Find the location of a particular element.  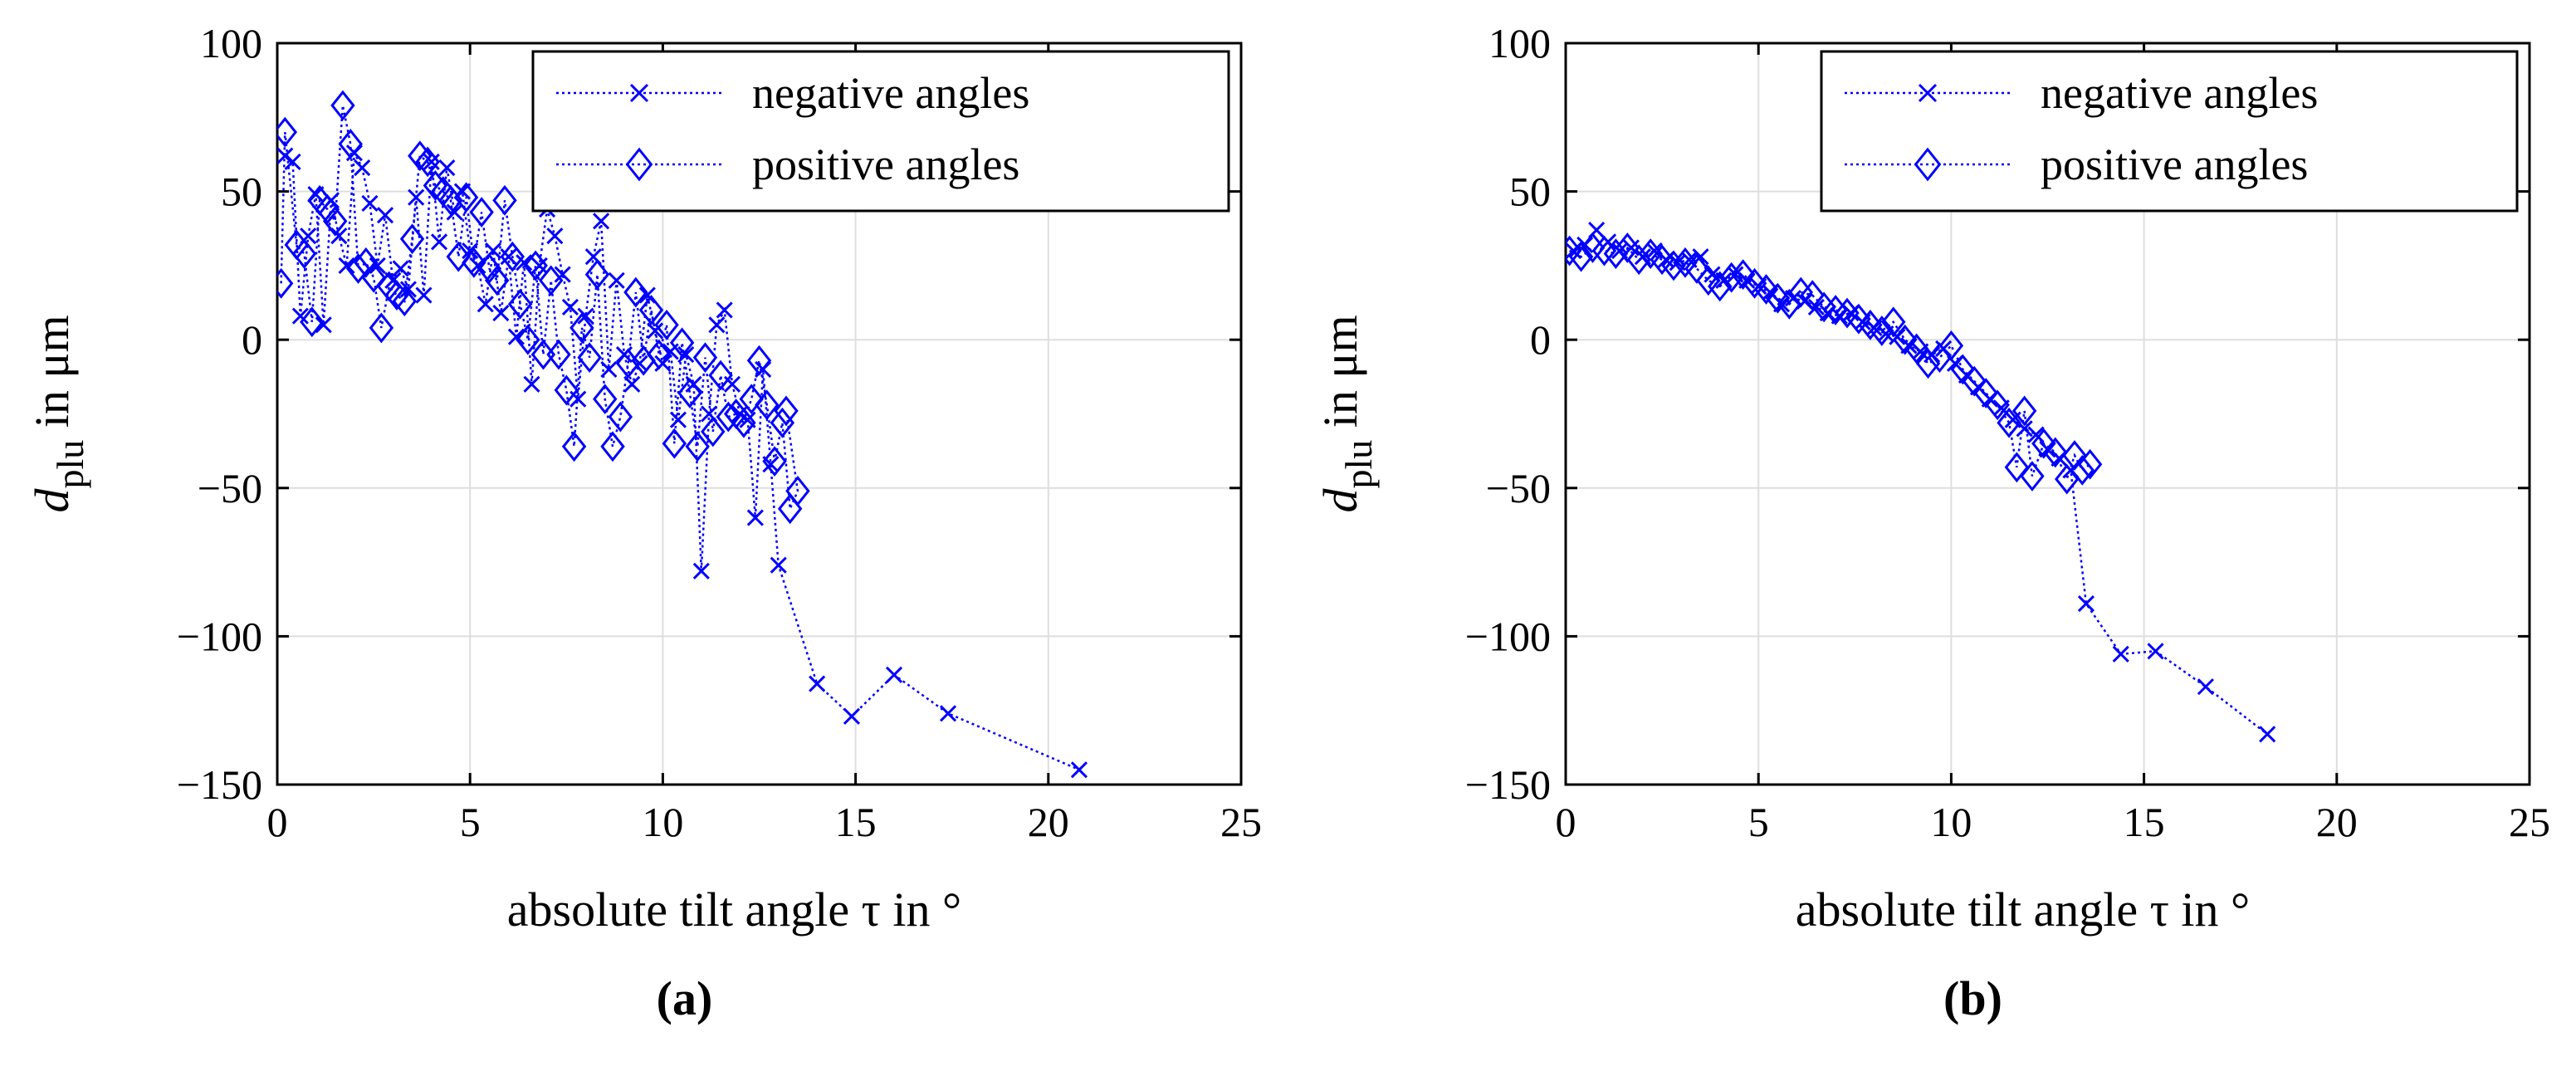

chart-a-y-axis-label: dplu in μm is located at coordinates (58, 414).